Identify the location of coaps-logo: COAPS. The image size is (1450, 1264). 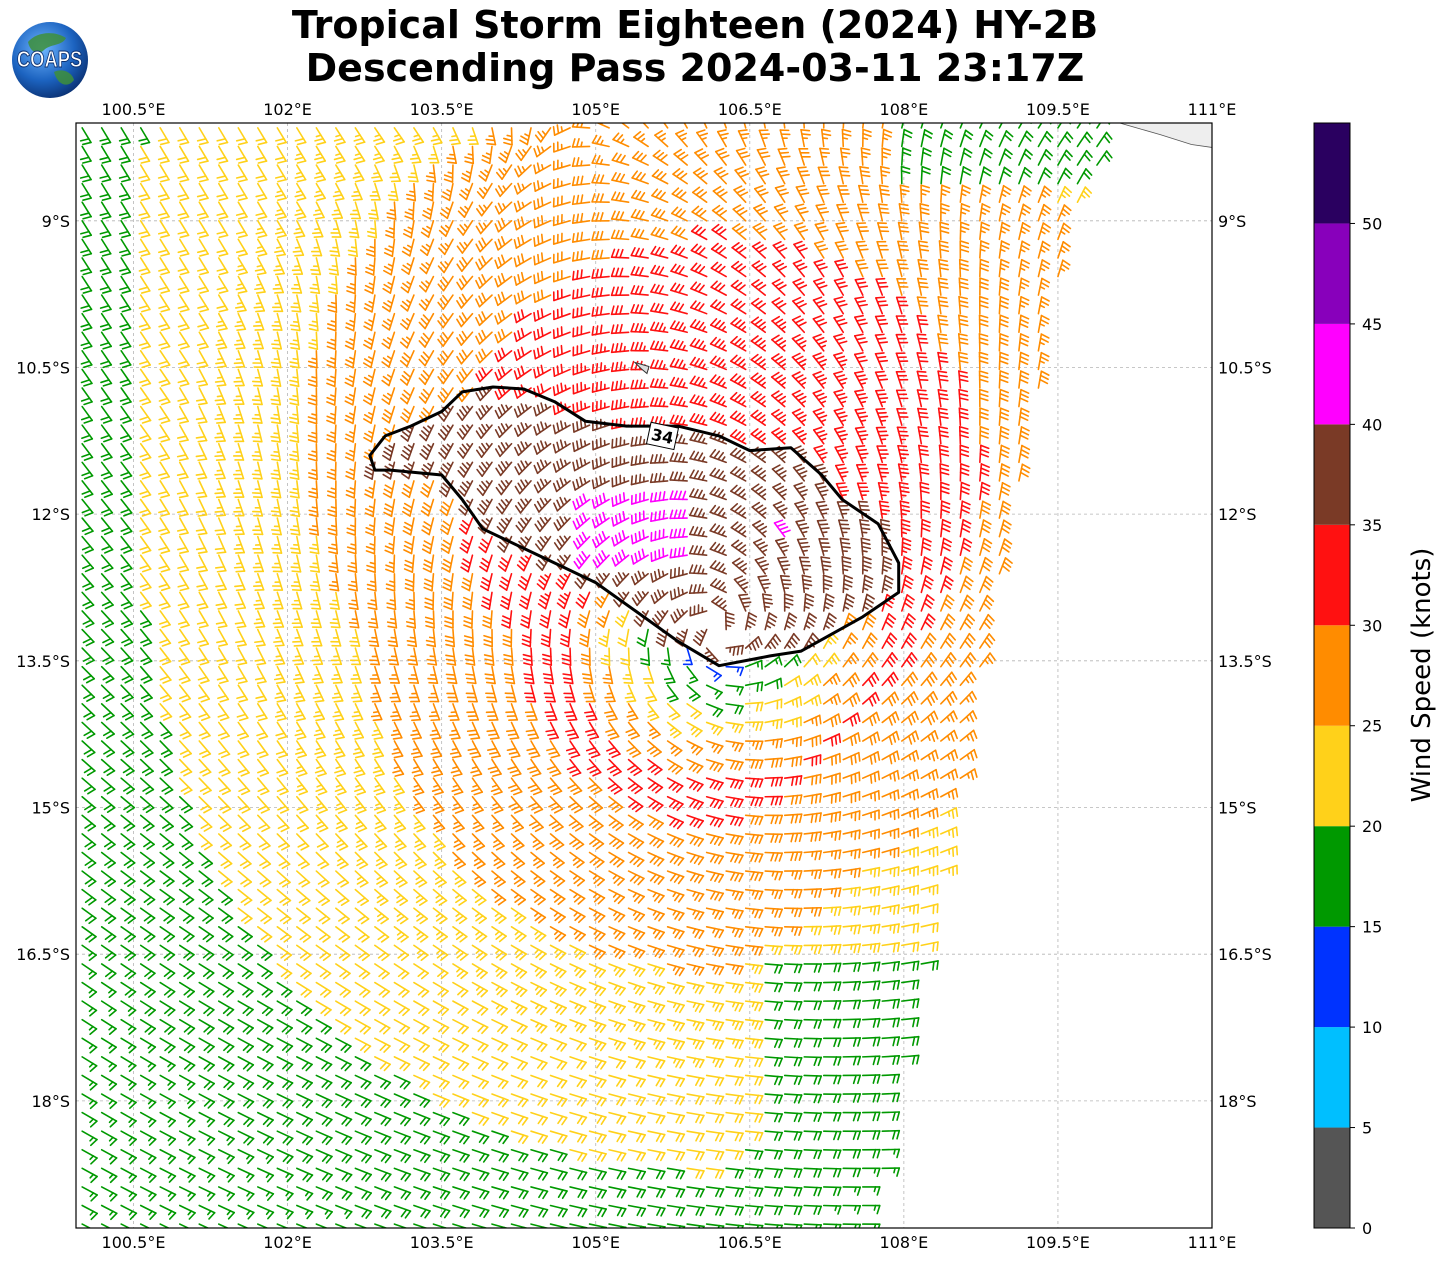
(50, 60).